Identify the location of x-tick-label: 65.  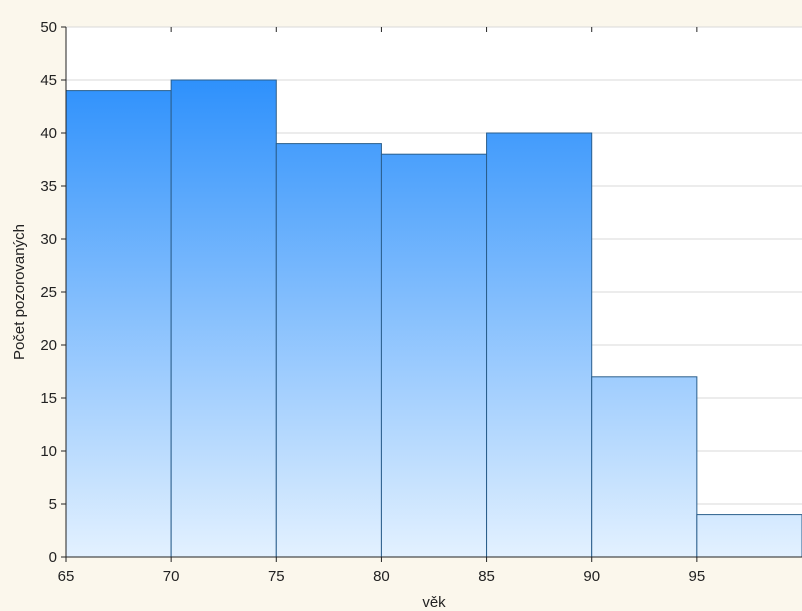
(66, 576).